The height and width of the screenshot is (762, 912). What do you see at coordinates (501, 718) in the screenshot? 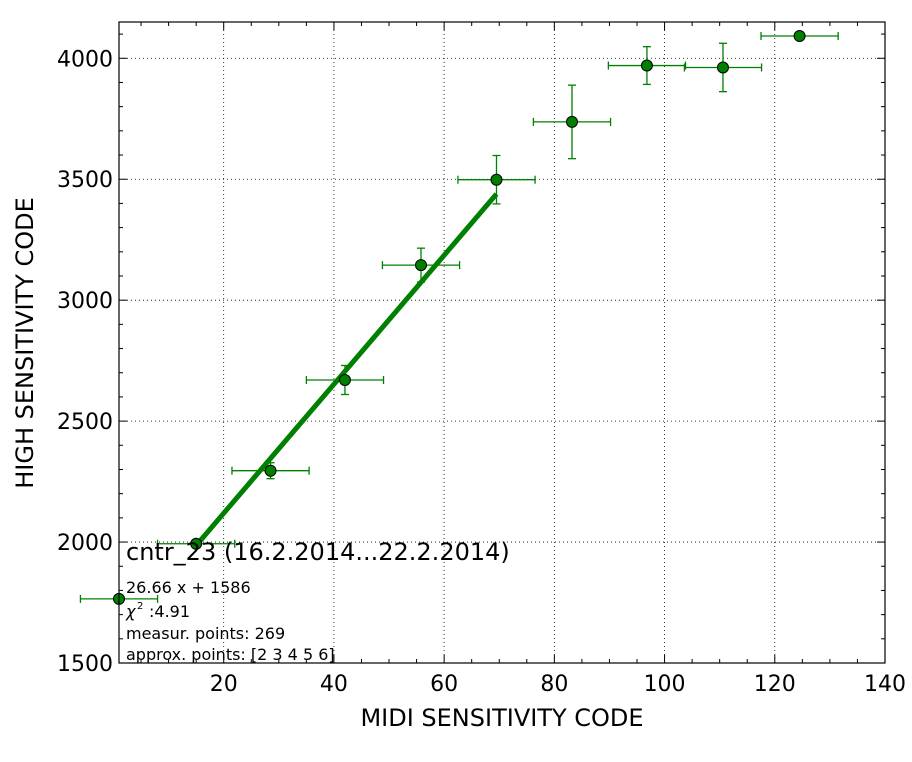
I see `x-axis-label: MIDI SENSITIVITY CODE` at bounding box center [501, 718].